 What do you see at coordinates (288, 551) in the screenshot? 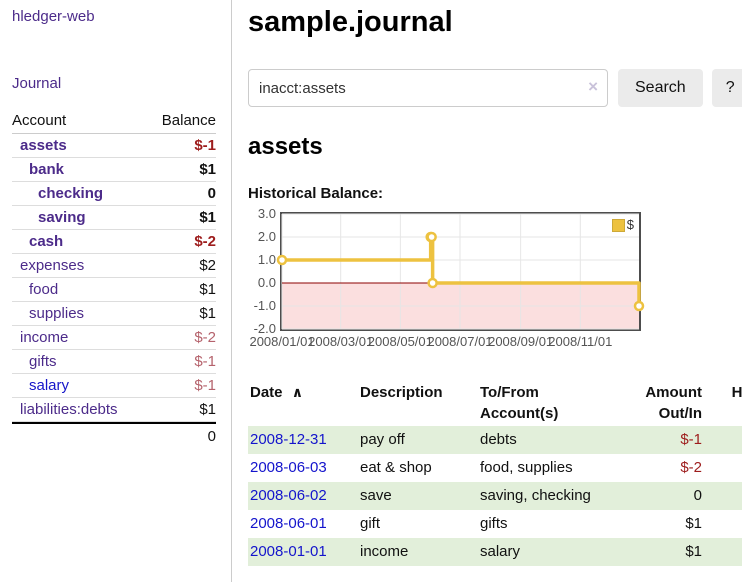
I see `transaction-date-link: 2008-01-01` at bounding box center [288, 551].